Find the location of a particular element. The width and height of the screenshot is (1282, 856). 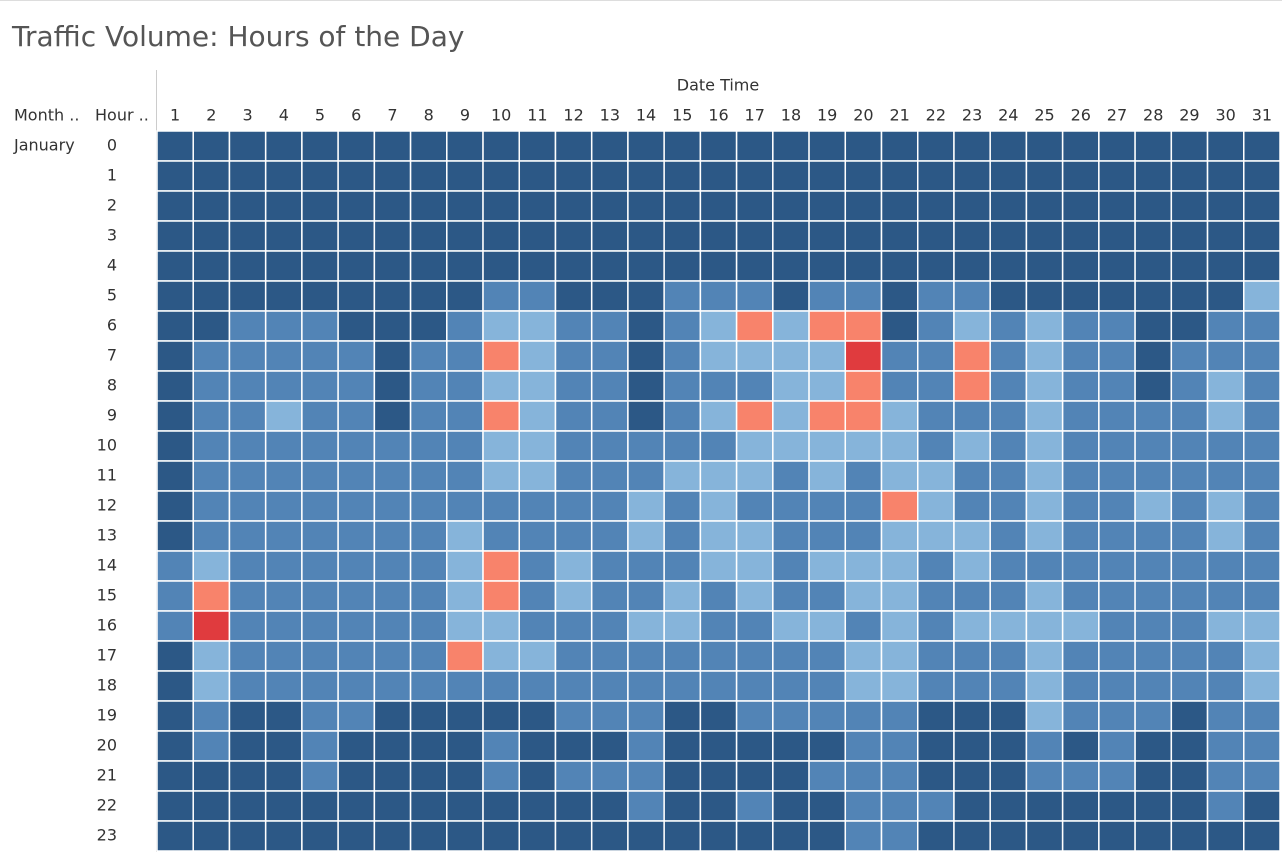

hour-label: 5 is located at coordinates (112, 295).